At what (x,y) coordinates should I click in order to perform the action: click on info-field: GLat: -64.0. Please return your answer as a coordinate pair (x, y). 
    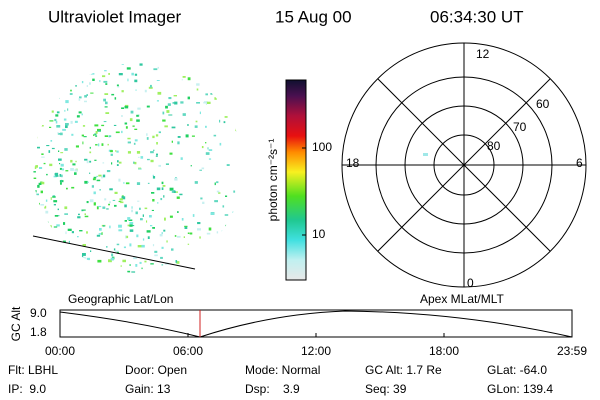
    Looking at the image, I should click on (517, 370).